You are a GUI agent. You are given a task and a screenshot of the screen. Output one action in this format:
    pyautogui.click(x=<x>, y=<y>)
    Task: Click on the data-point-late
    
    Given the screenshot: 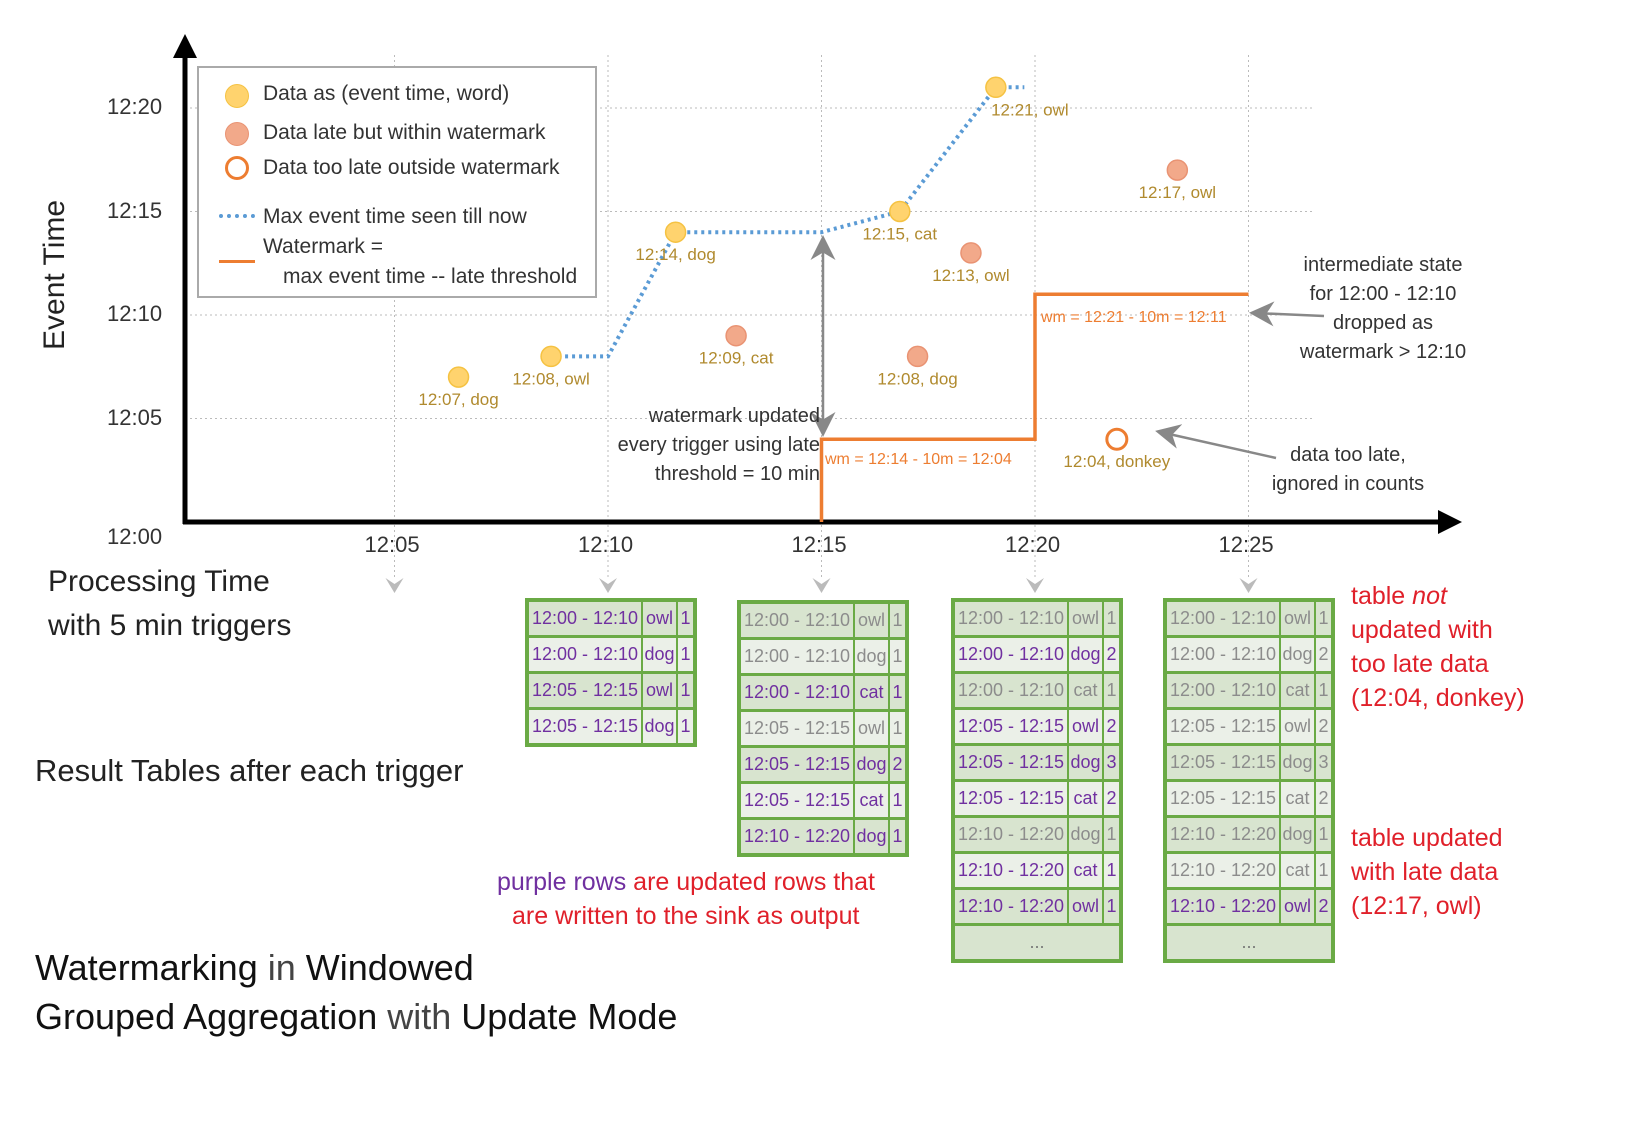 What is the action you would take?
    pyautogui.click(x=971, y=253)
    